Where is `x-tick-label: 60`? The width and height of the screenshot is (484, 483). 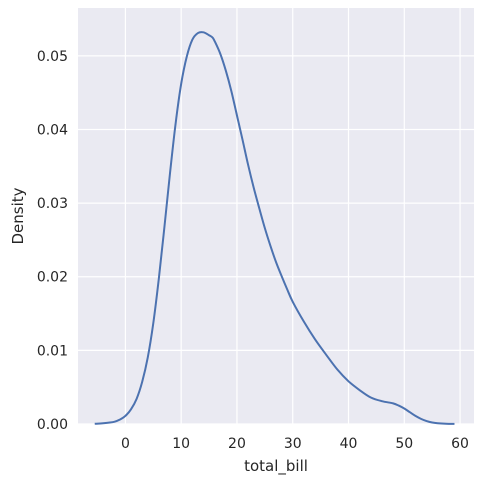 x-tick-label: 60 is located at coordinates (460, 444).